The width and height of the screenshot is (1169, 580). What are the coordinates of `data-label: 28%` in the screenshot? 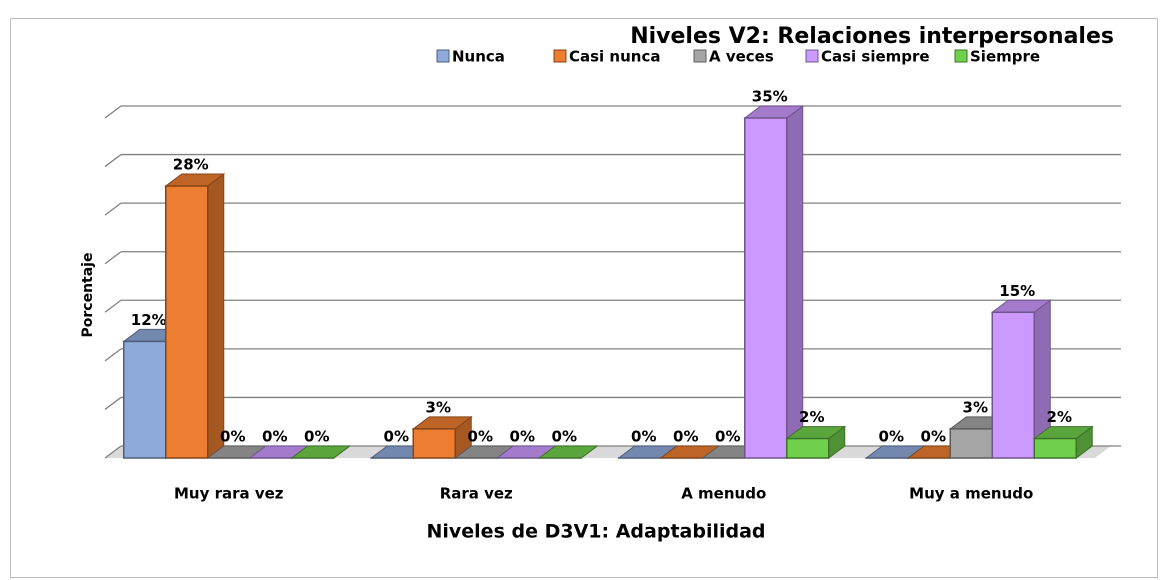 It's located at (191, 165).